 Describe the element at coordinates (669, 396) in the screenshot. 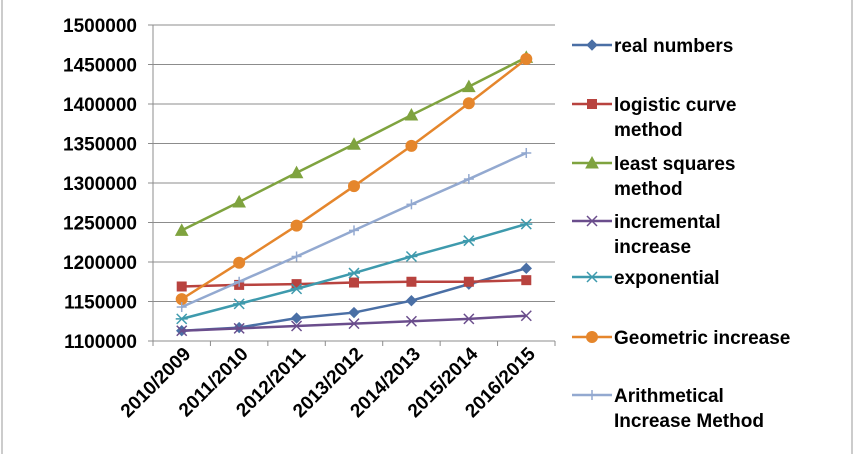

I see `legend-label: Arithmetical` at that location.